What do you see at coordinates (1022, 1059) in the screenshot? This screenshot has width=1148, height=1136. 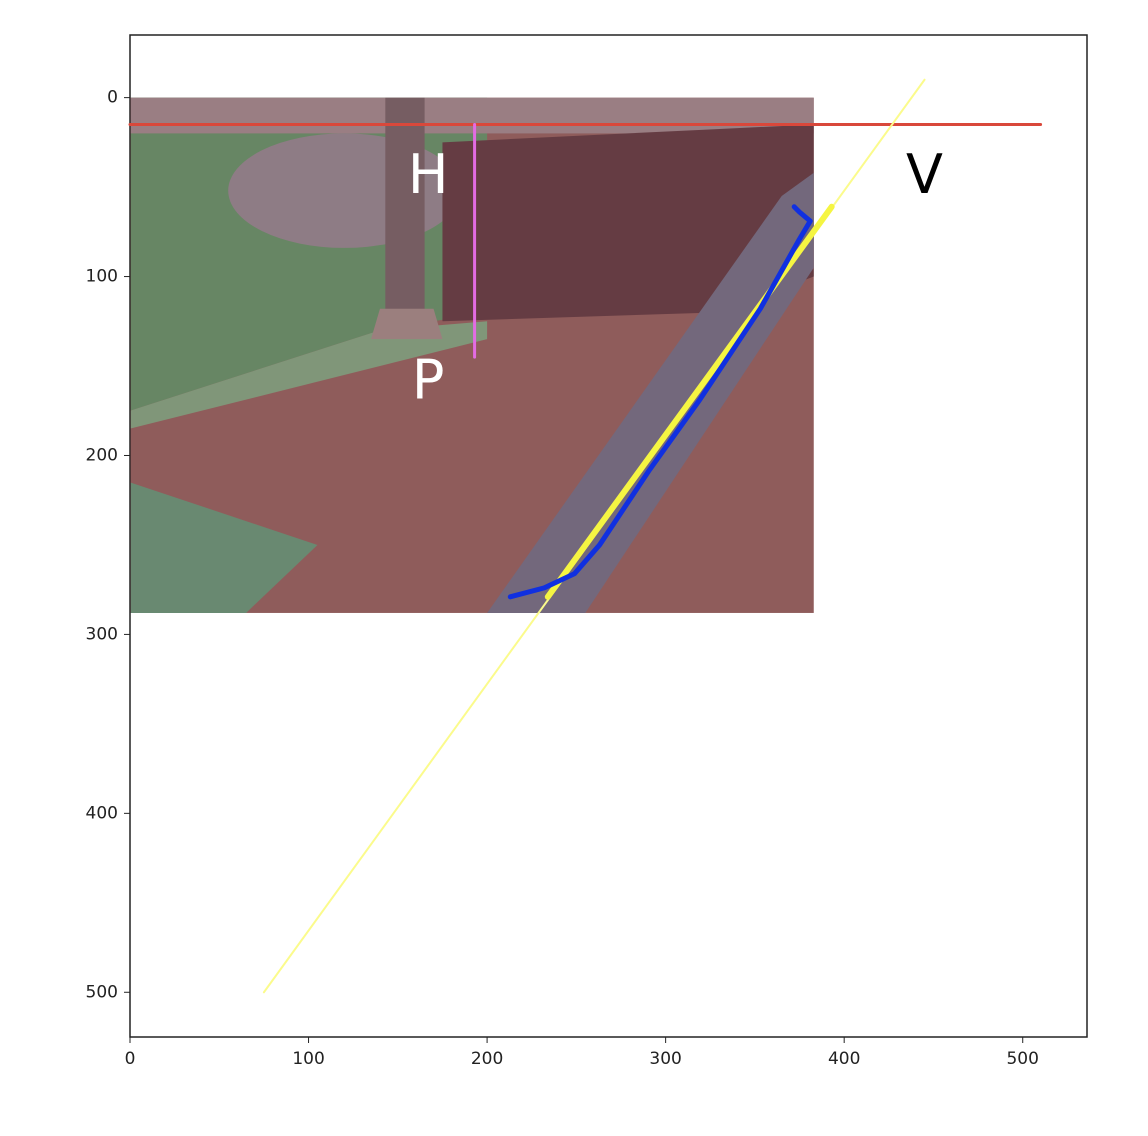 I see `x-tick-label: 500` at bounding box center [1022, 1059].